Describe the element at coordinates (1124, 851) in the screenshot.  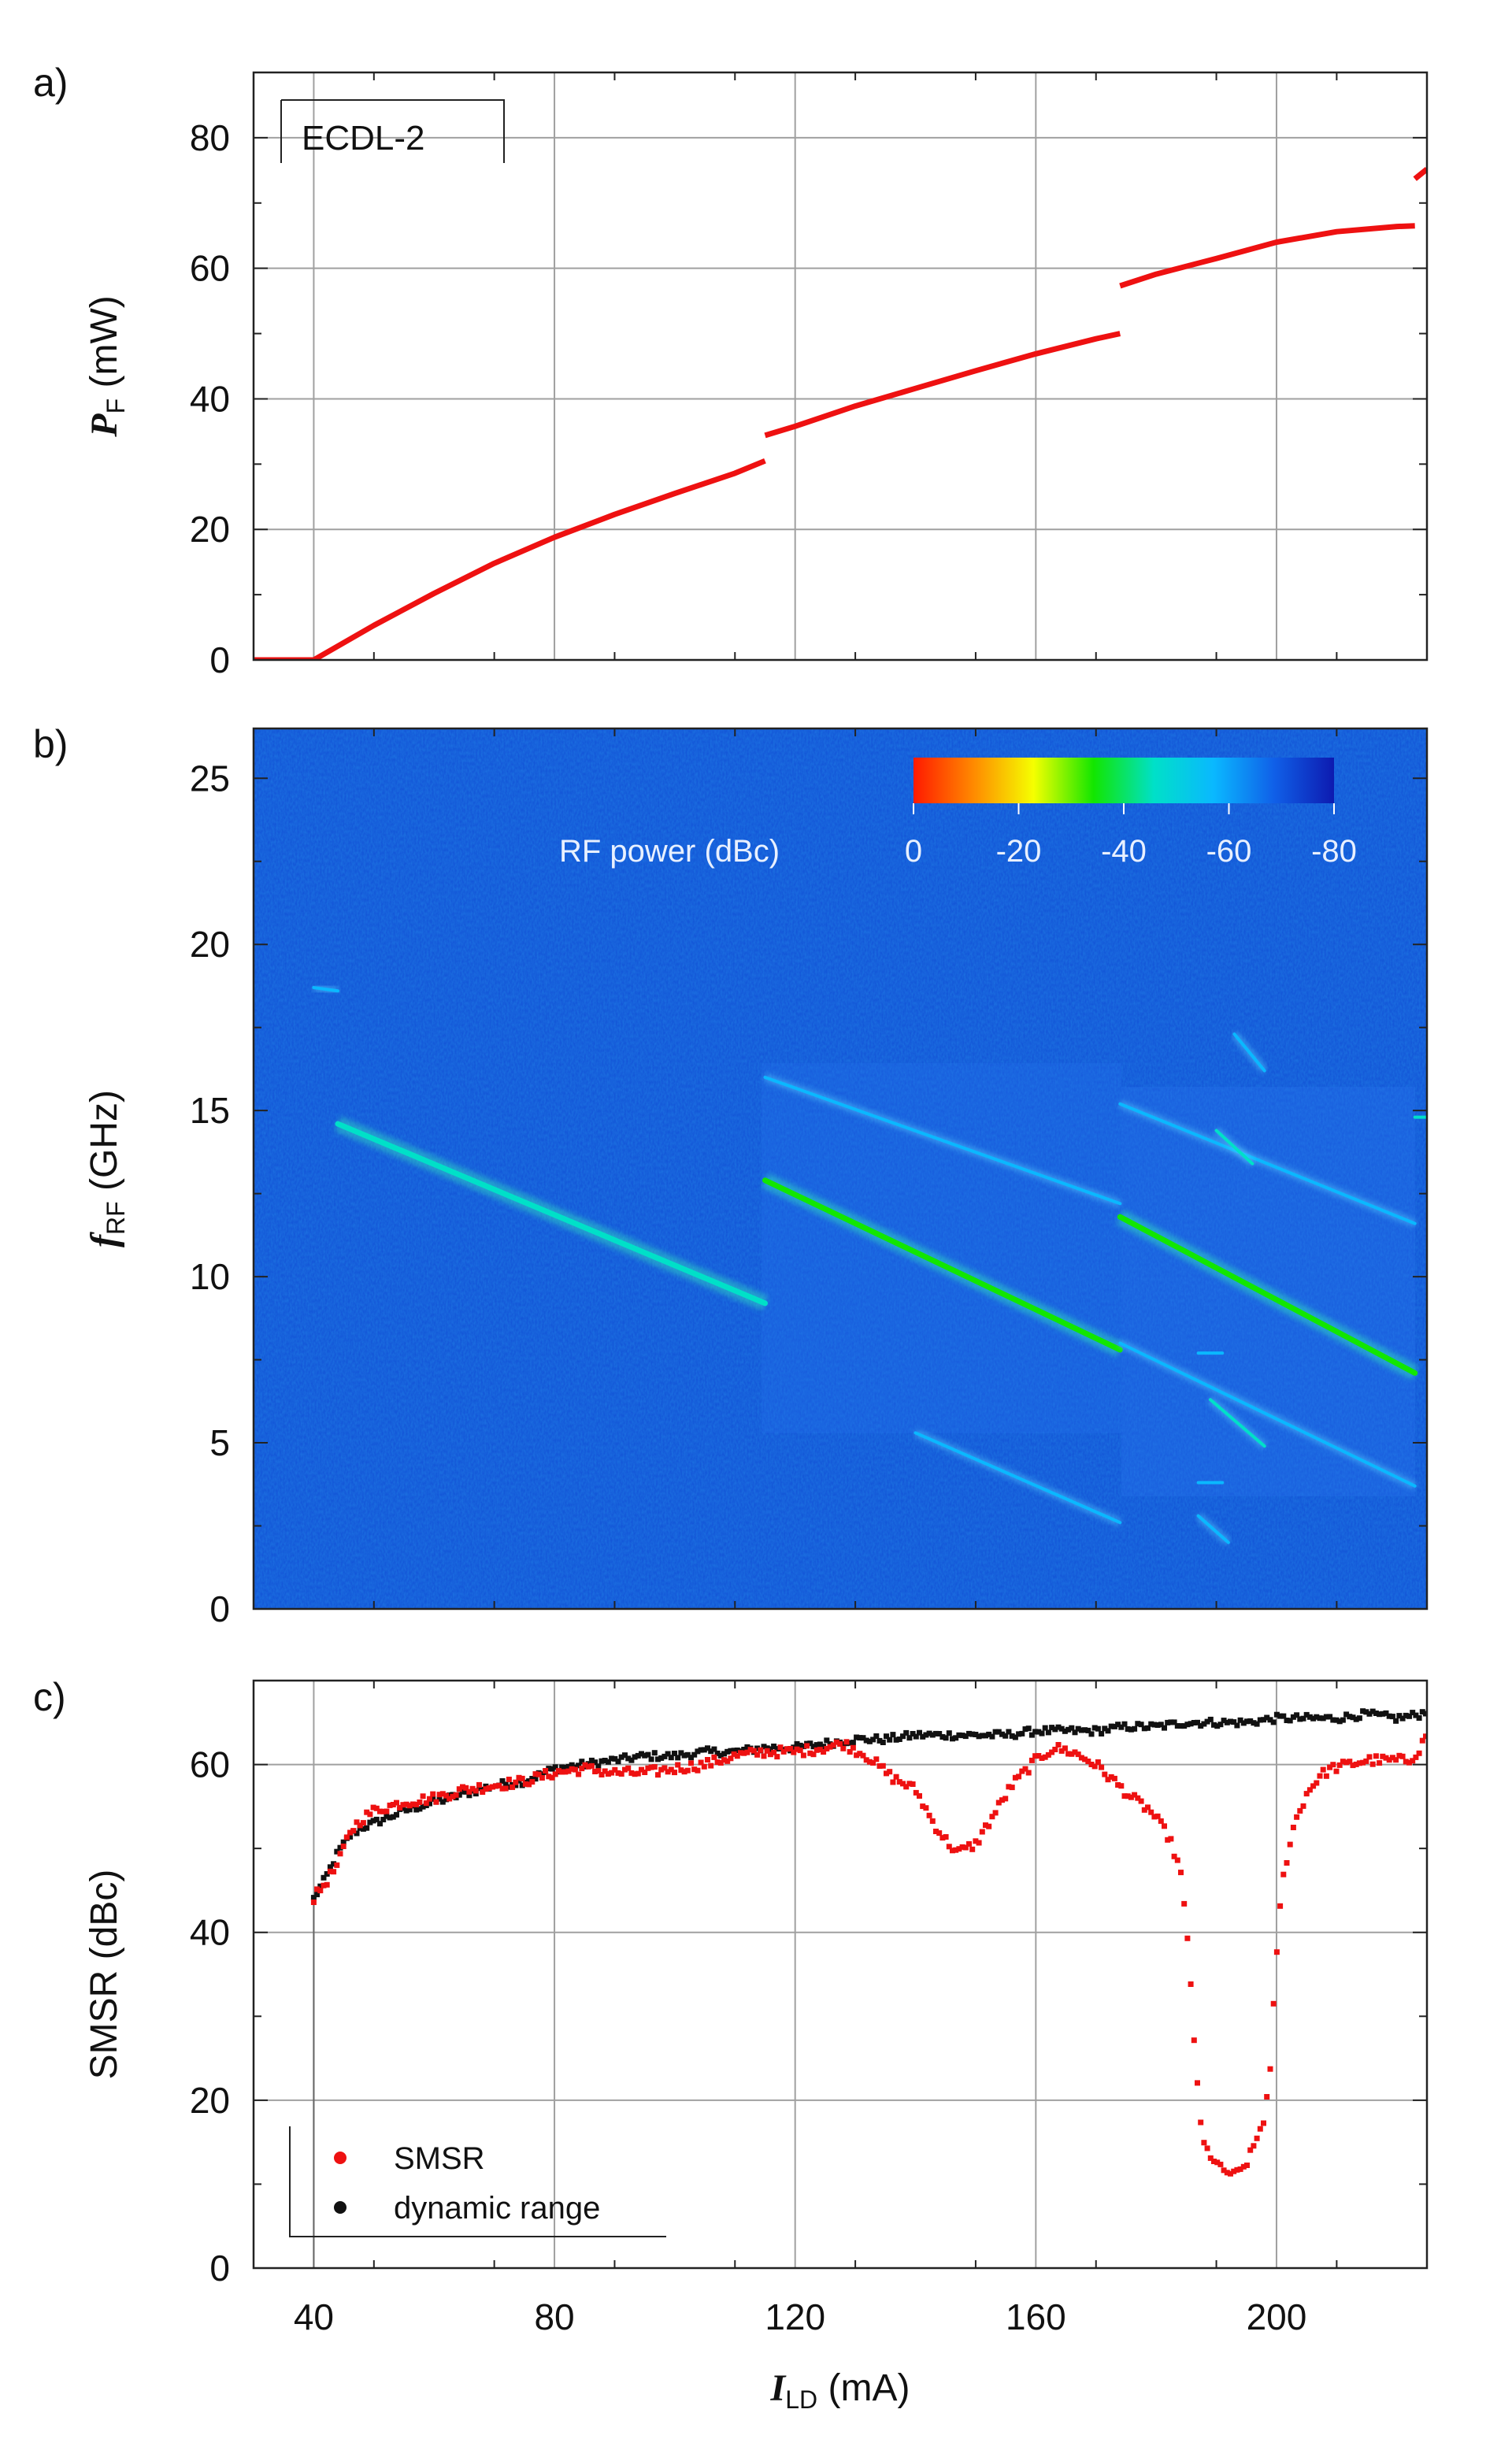
I see `colorbar-tick-label: -40` at that location.